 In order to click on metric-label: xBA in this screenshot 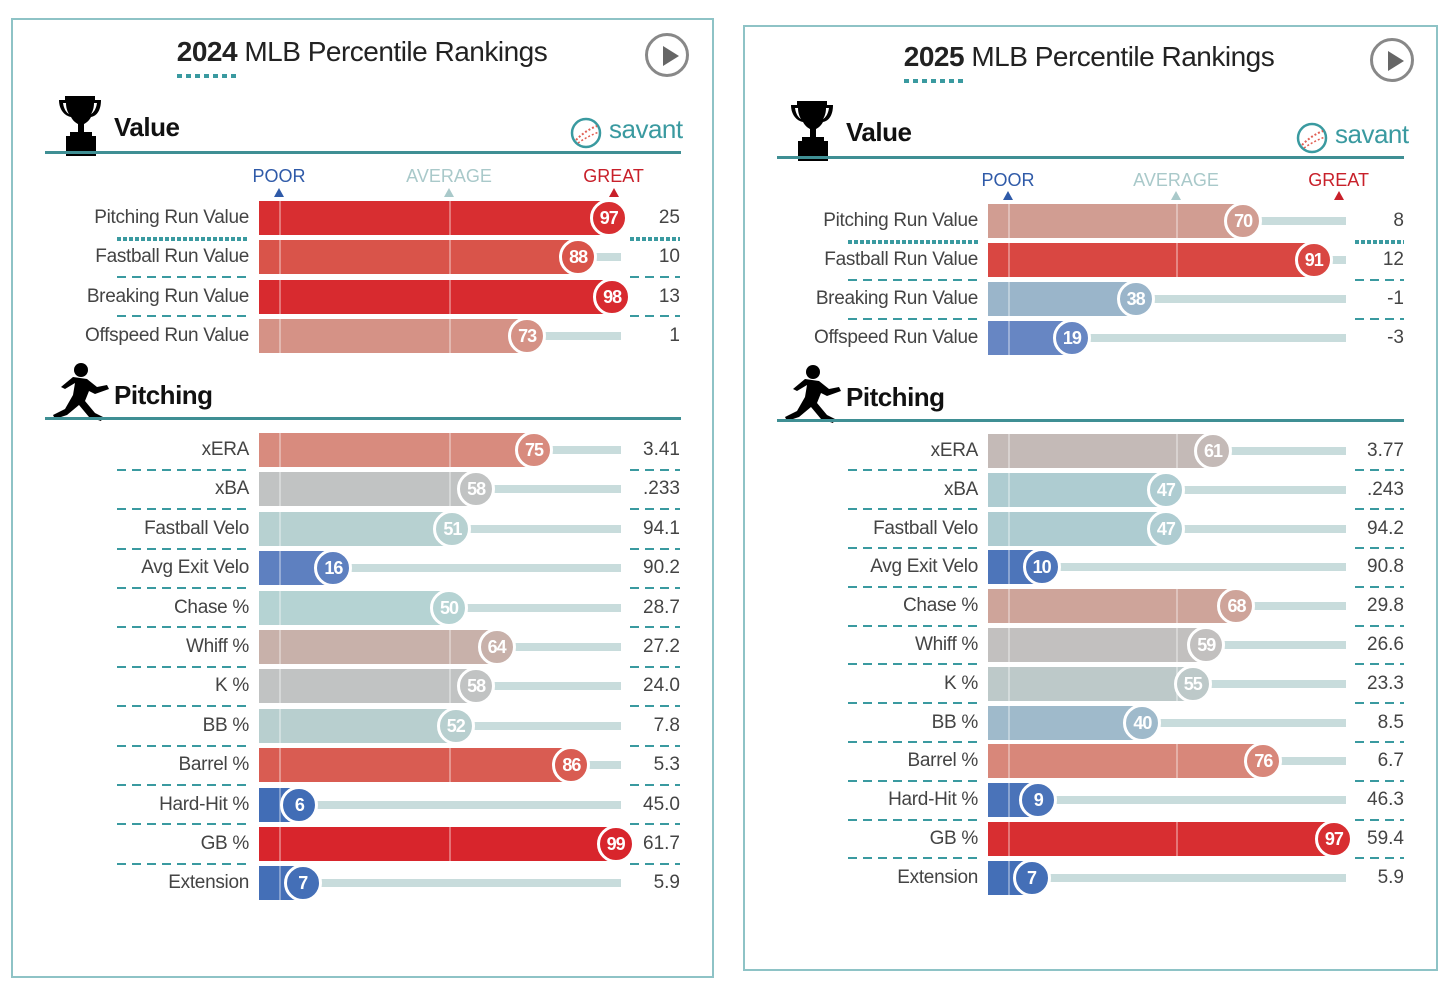, I will do `click(961, 489)`.